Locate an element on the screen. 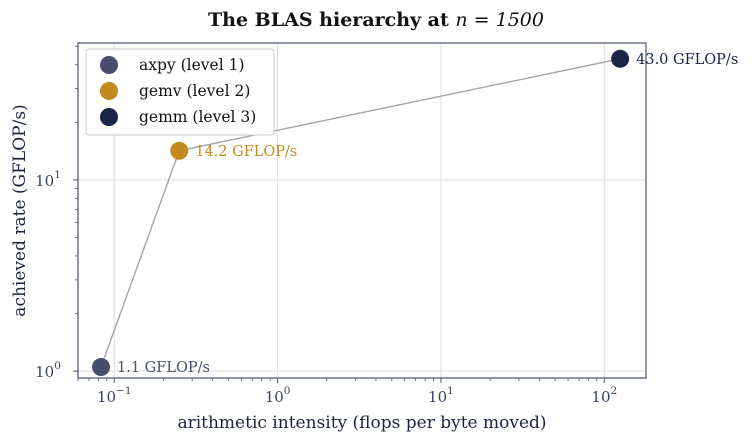 The width and height of the screenshot is (753, 444). chart-title: The BLAS hierarchy at n = 1500 is located at coordinates (376, 20).